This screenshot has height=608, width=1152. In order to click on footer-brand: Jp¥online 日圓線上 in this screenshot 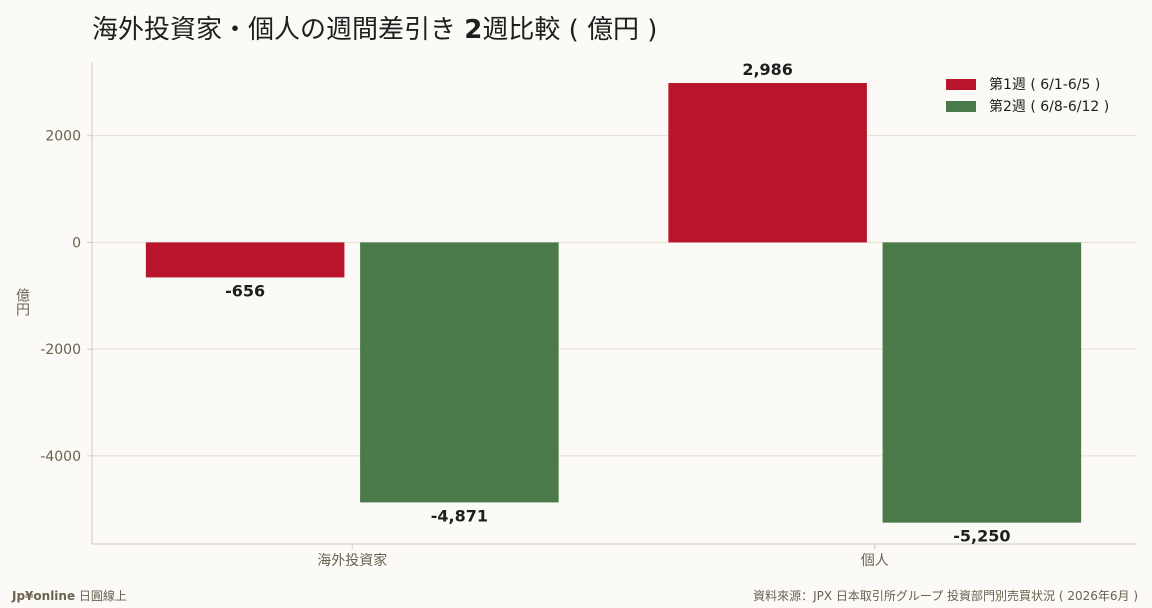, I will do `click(69, 595)`.